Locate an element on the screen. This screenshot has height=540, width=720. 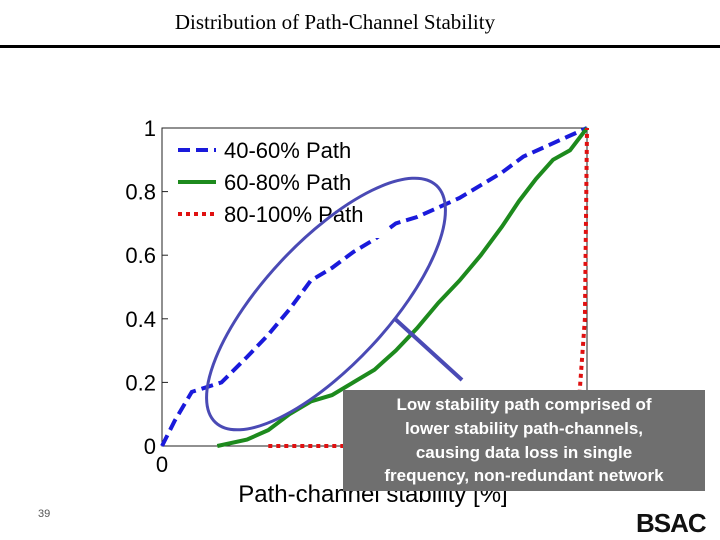
title-divider is located at coordinates (360, 46).